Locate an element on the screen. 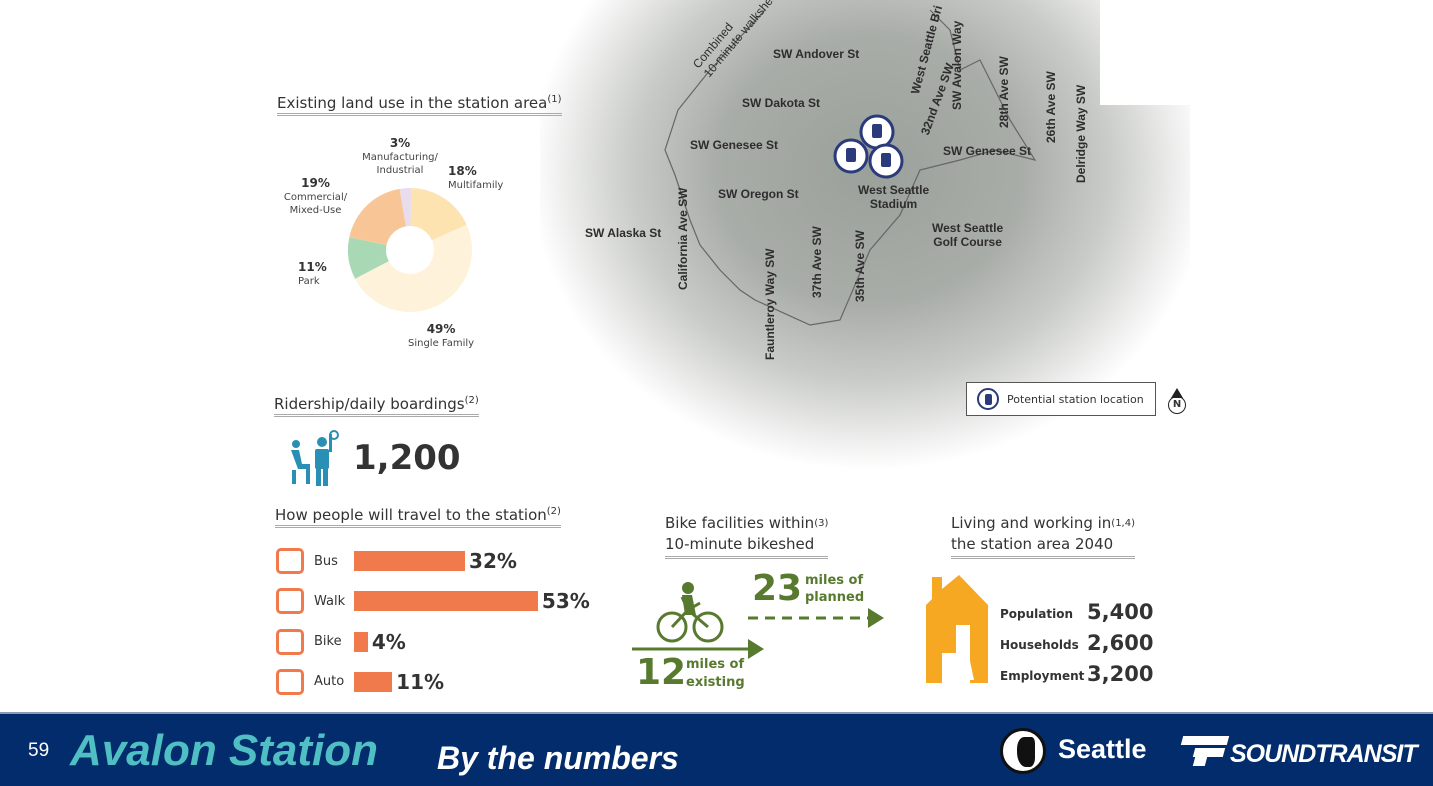  golf-course-label: West Seattle Golf Course is located at coordinates (968, 235).